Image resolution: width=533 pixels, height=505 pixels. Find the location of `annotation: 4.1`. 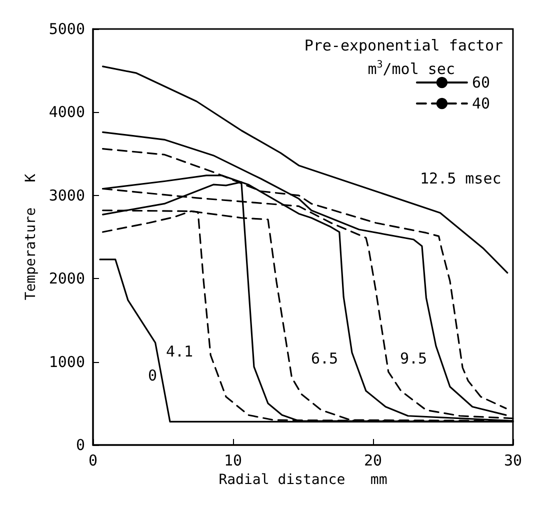

annotation: 4.1 is located at coordinates (180, 351).